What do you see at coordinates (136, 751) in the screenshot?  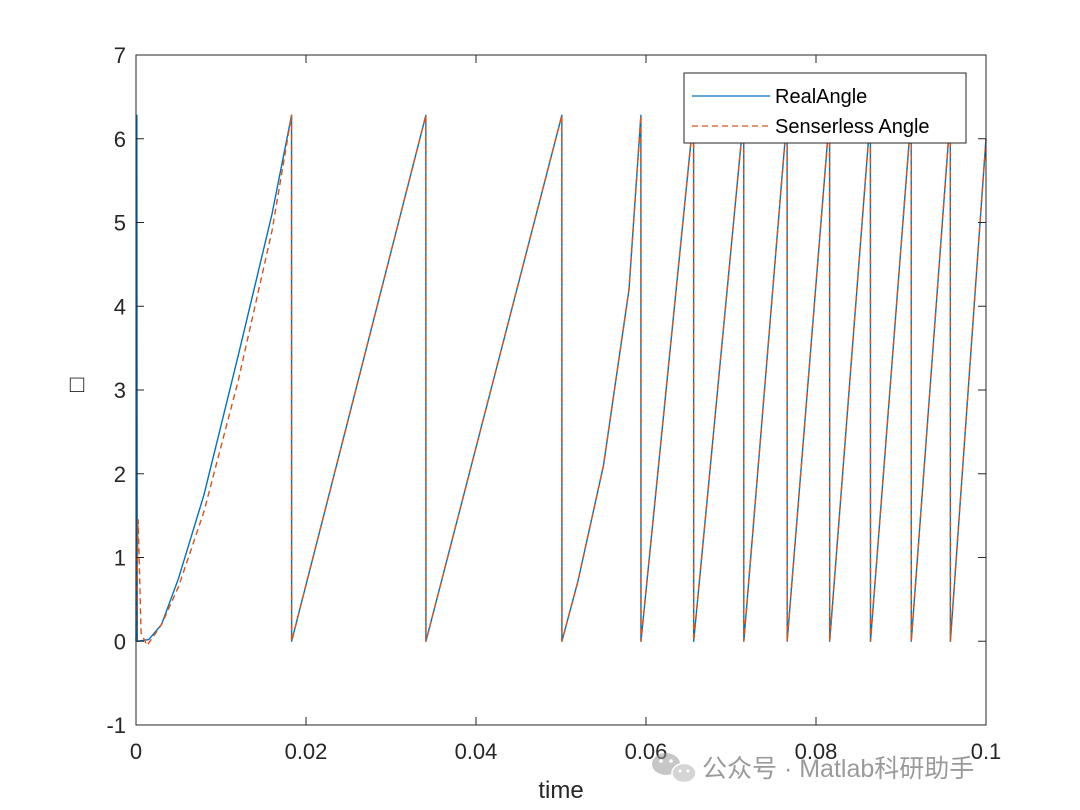 I see `x-tick-label: 0` at bounding box center [136, 751].